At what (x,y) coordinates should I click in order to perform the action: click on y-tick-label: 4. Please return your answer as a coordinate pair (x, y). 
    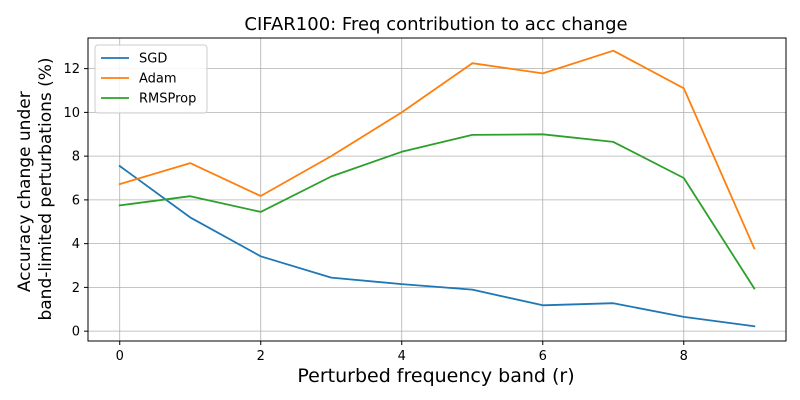
    Looking at the image, I should click on (76, 244).